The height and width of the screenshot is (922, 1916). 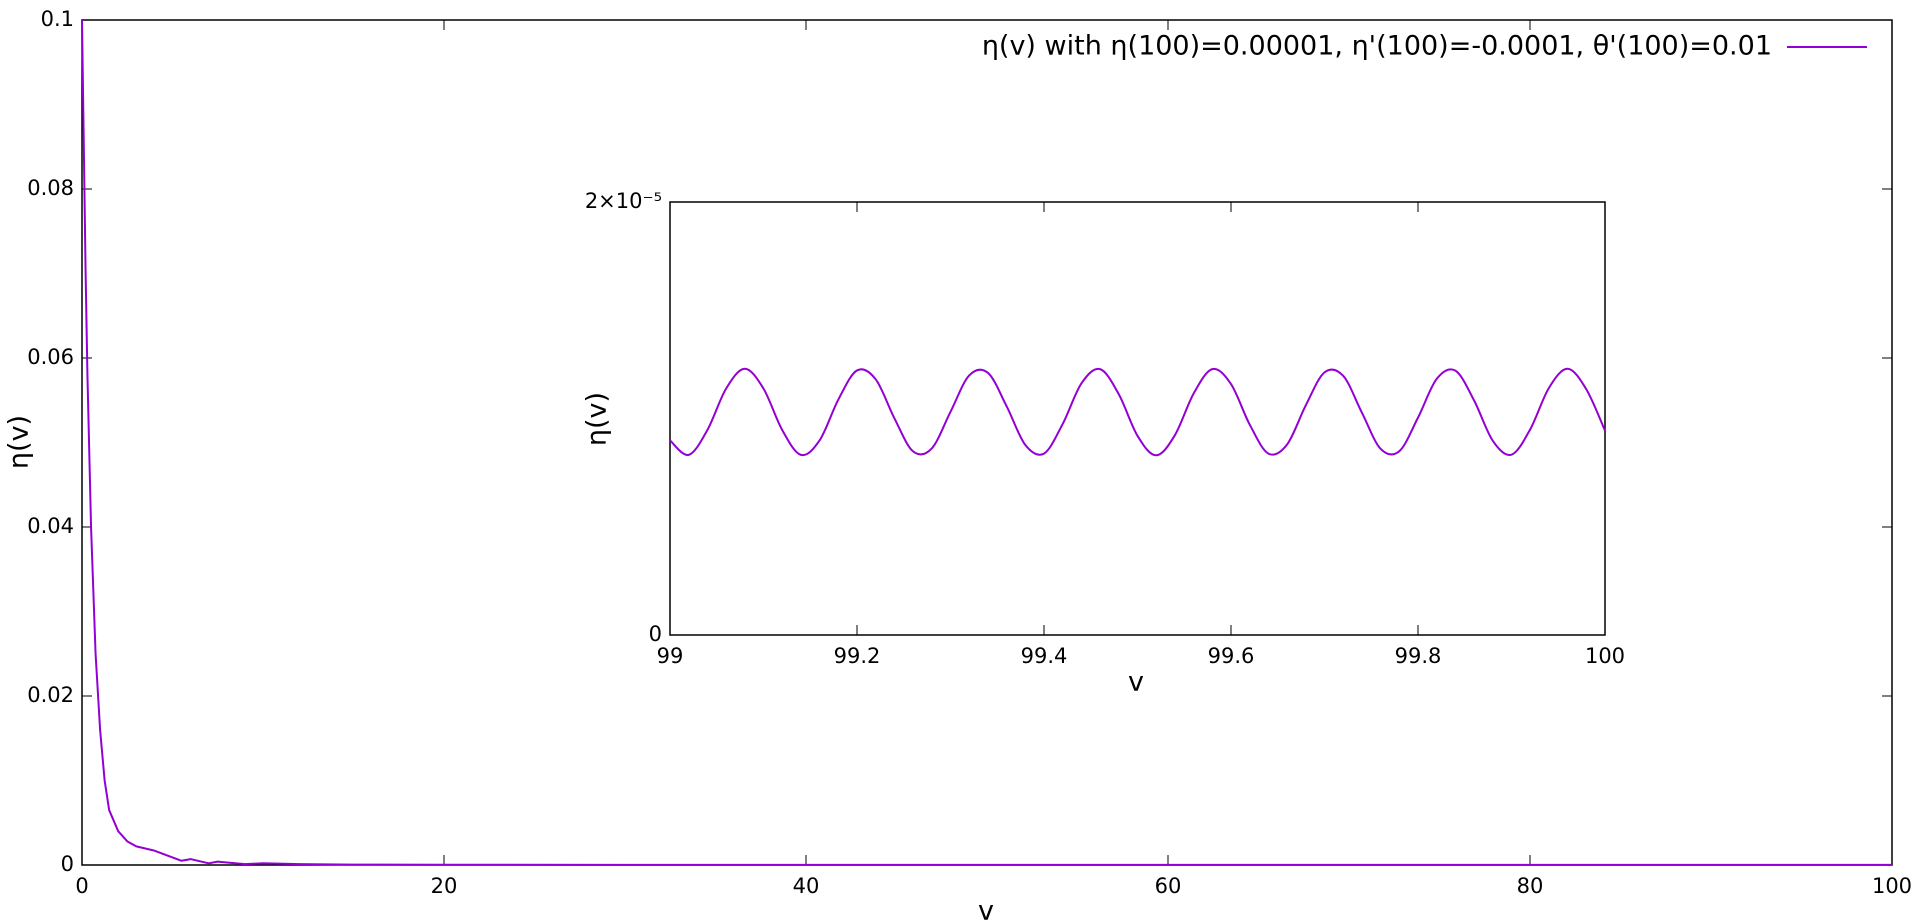 What do you see at coordinates (1137, 412) in the screenshot?
I see `data-line` at bounding box center [1137, 412].